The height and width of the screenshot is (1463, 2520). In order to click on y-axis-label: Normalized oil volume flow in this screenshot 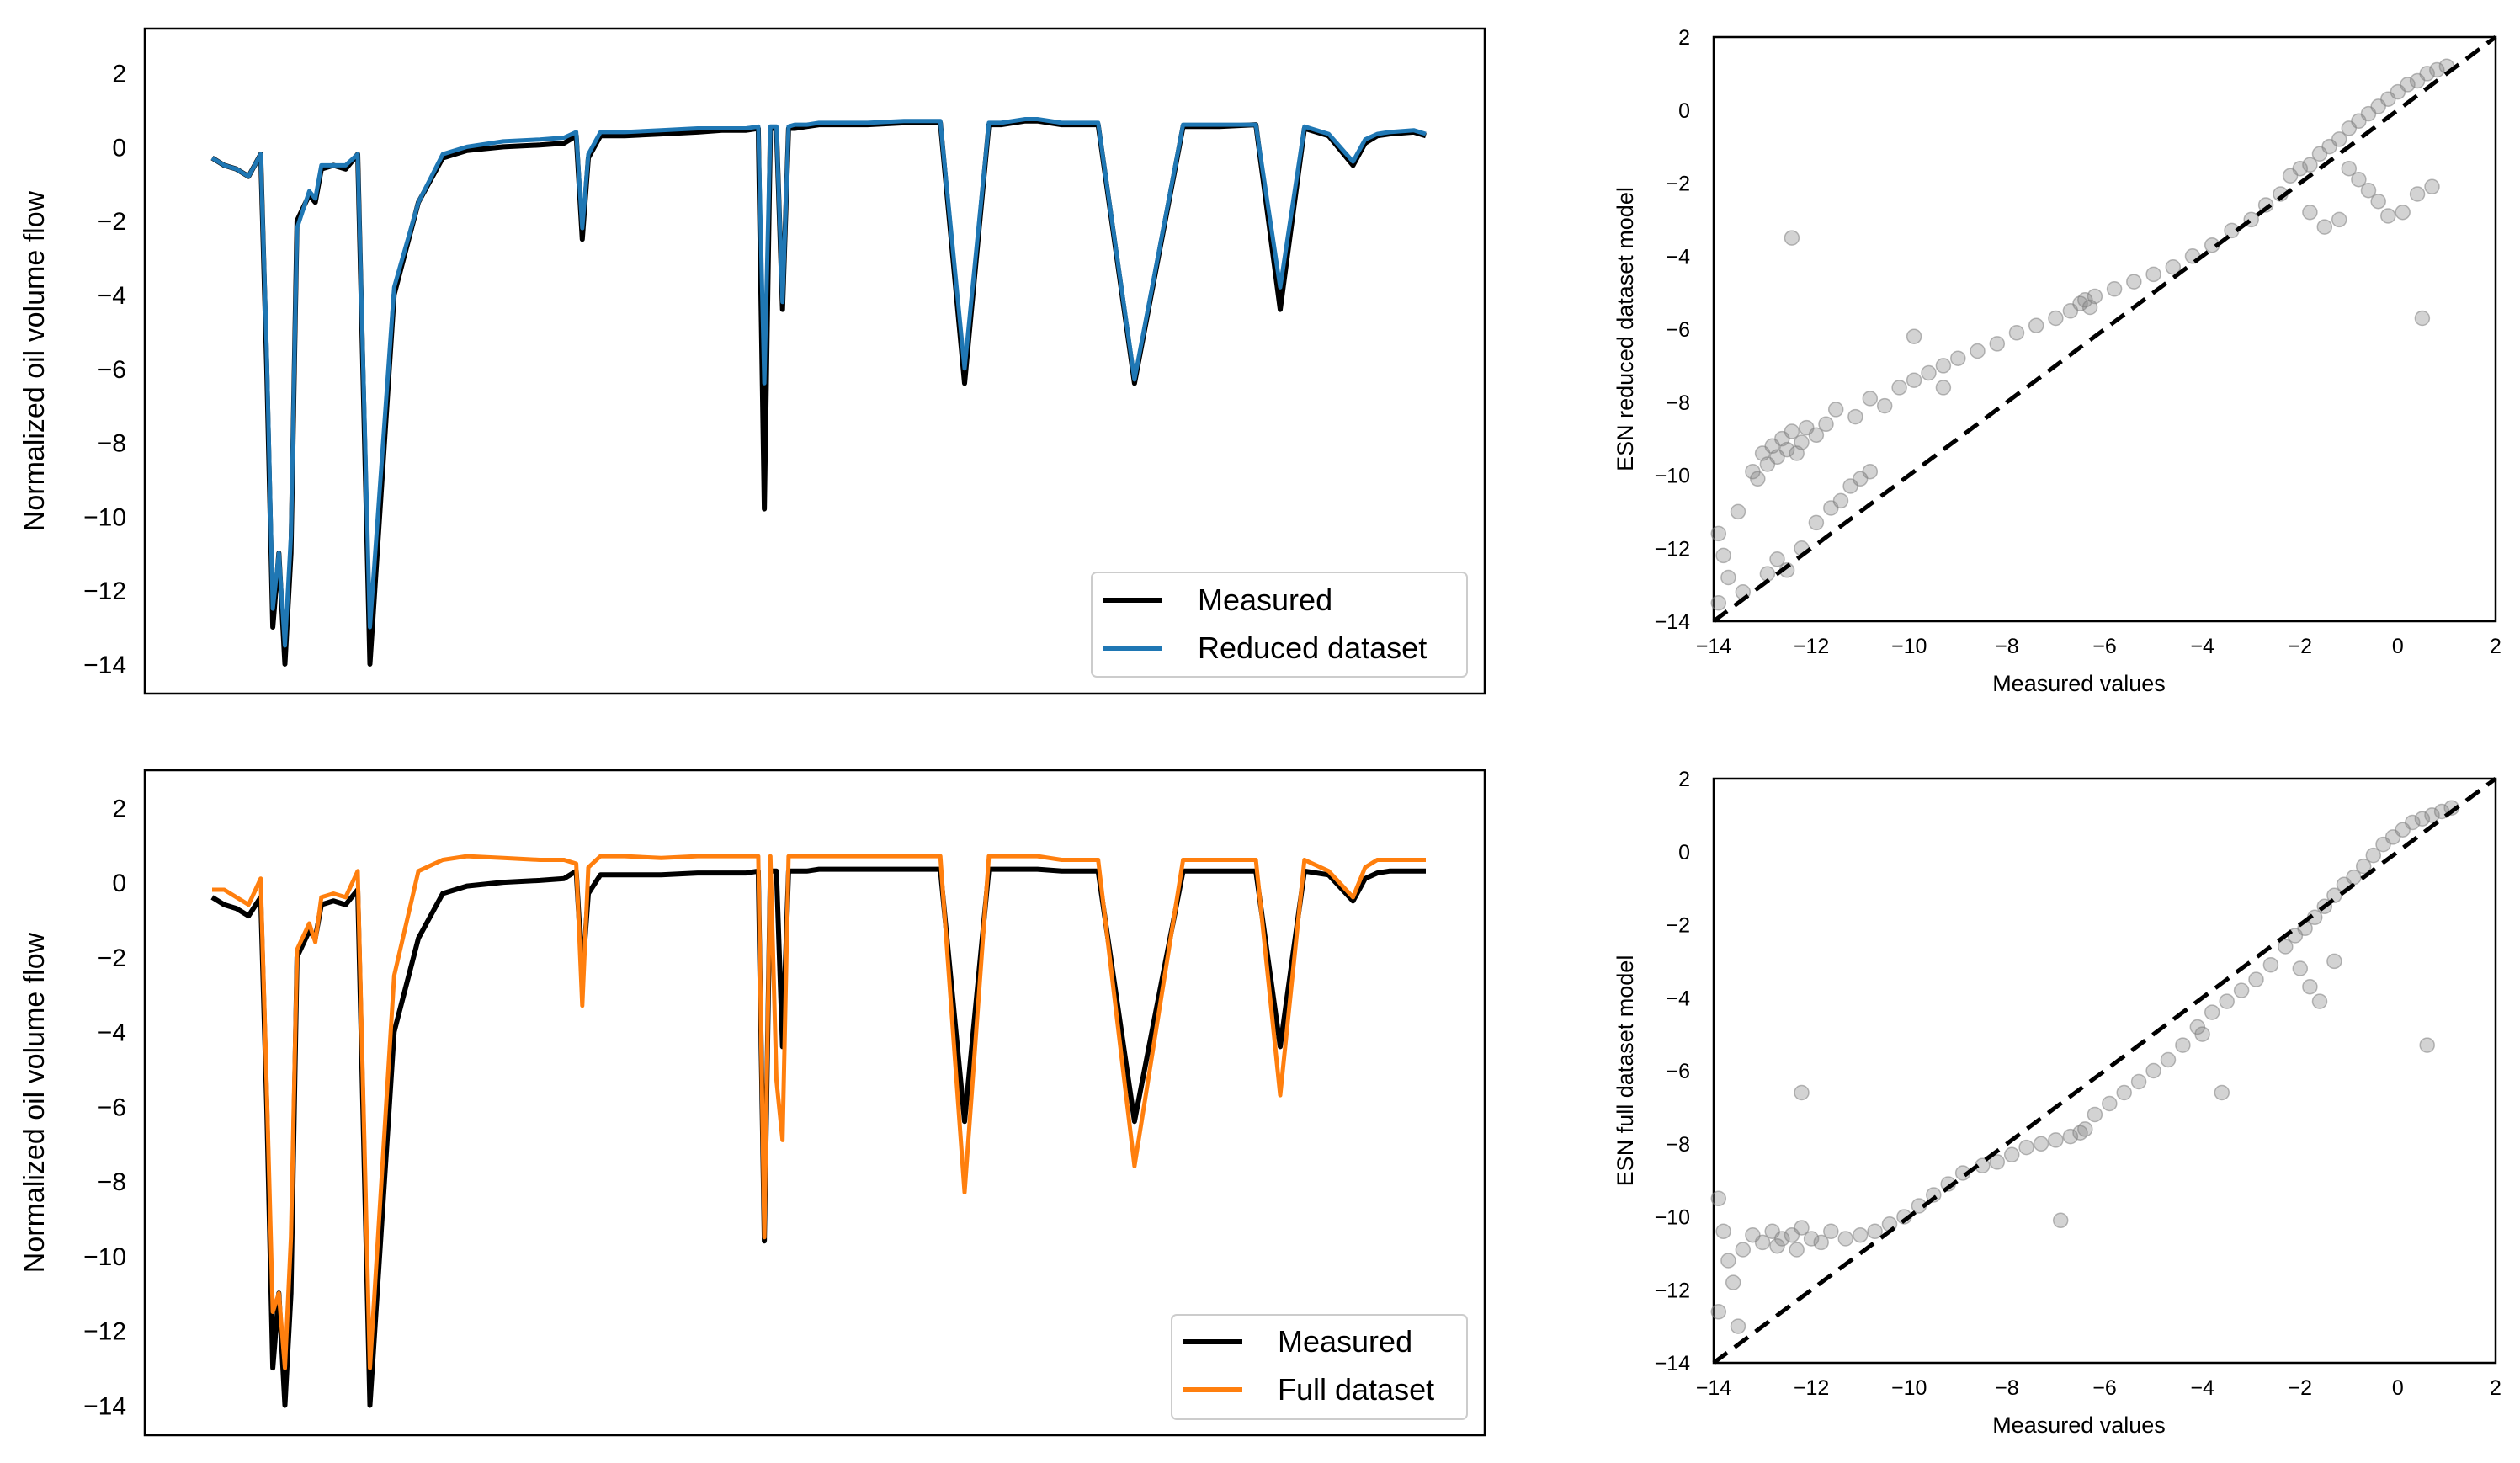, I will do `click(35, 361)`.